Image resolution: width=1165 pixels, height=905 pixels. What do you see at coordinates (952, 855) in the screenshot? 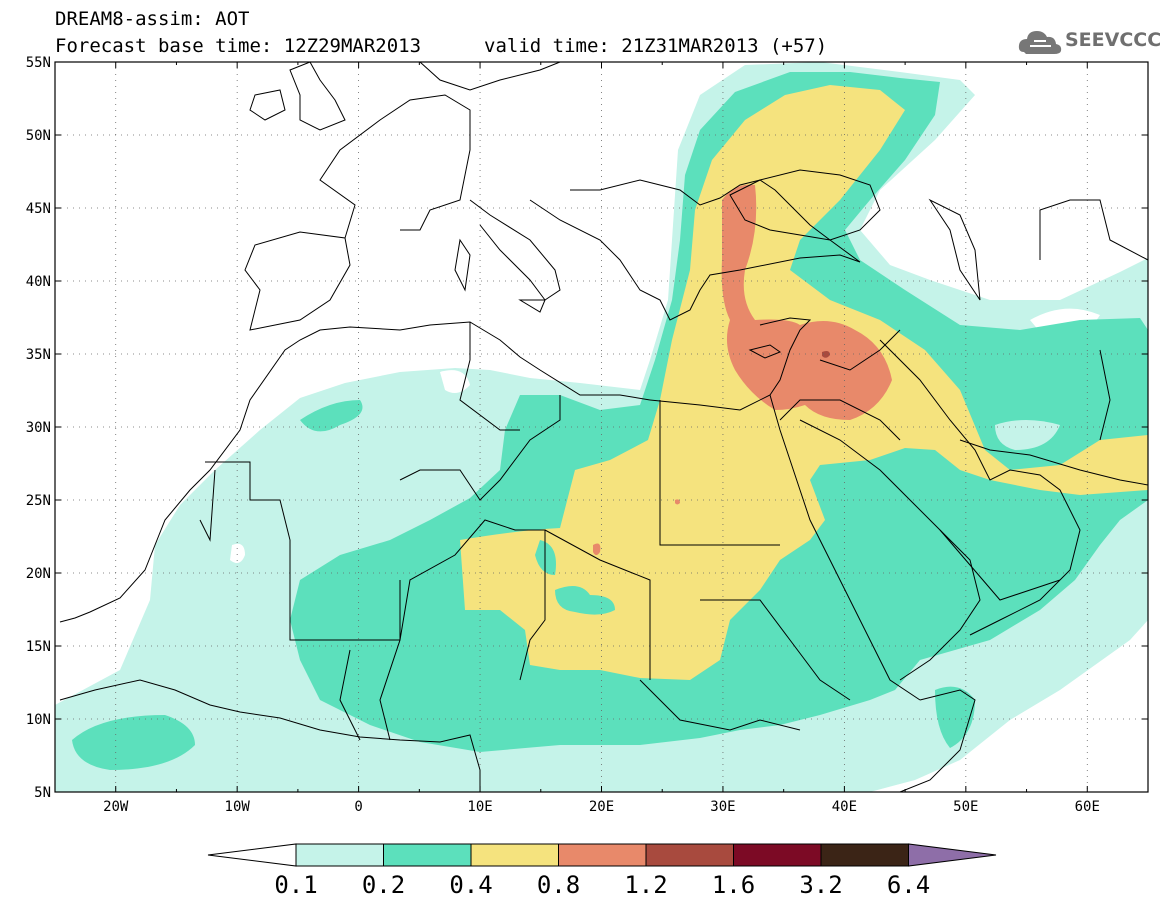
I see `colorbar-high-arrow` at bounding box center [952, 855].